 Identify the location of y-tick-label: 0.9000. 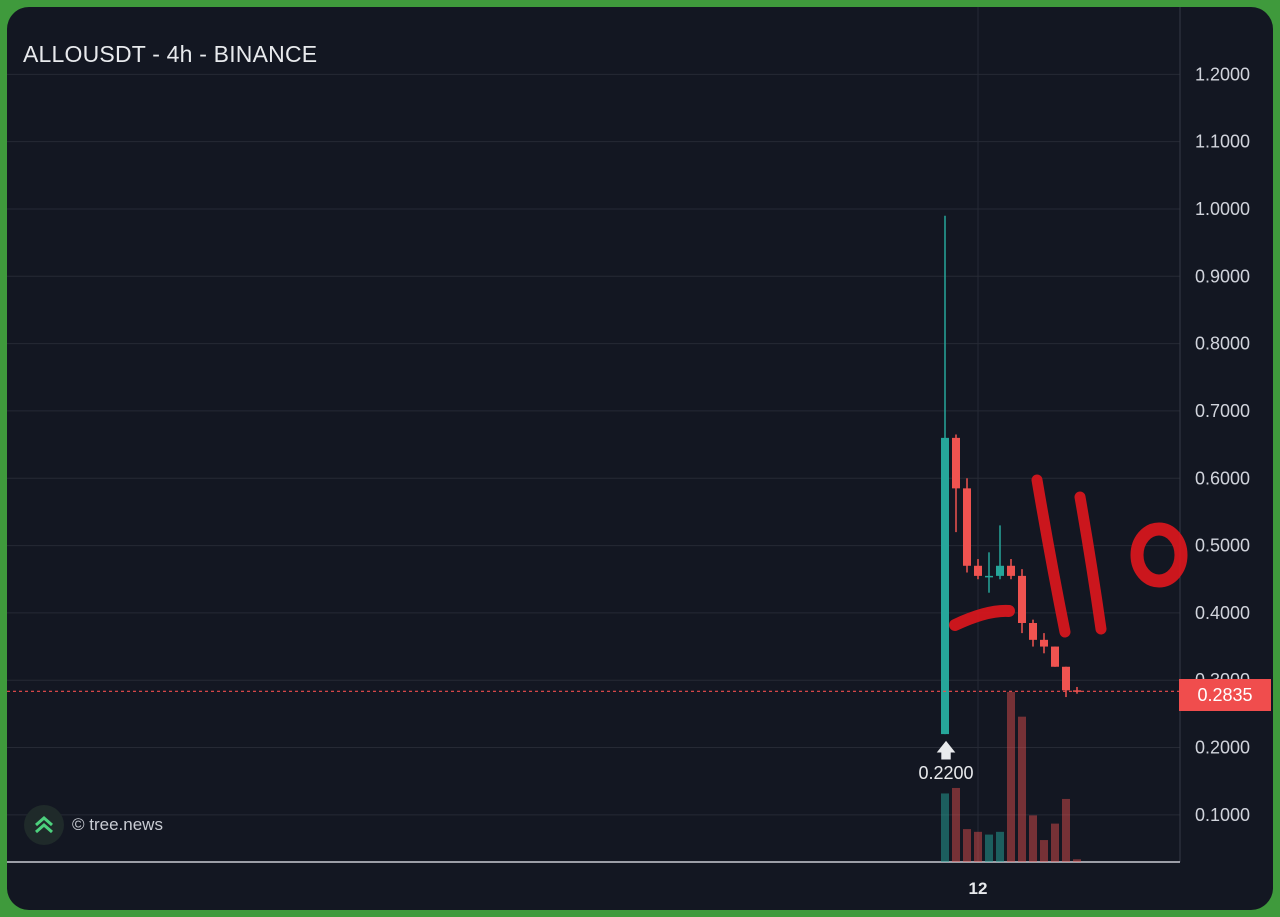
(1222, 276).